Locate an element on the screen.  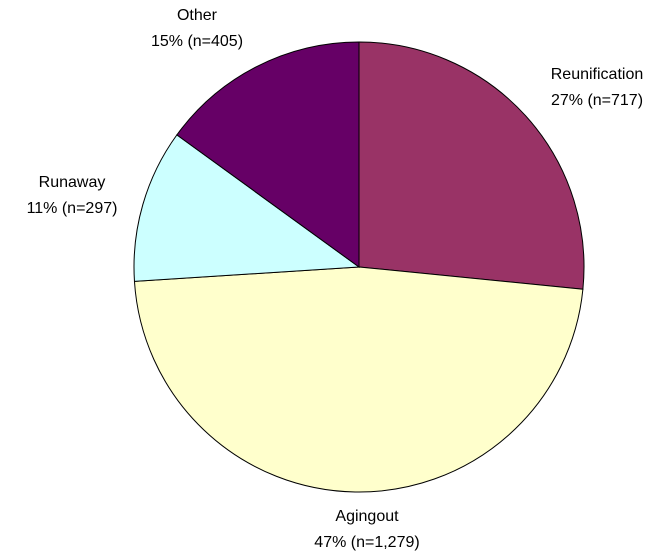
slice-label: Agingout is located at coordinates (367, 516).